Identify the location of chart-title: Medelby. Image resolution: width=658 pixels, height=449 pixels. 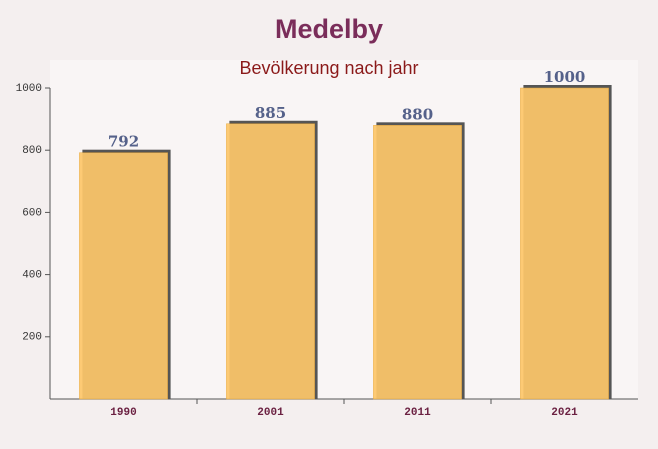
(329, 29).